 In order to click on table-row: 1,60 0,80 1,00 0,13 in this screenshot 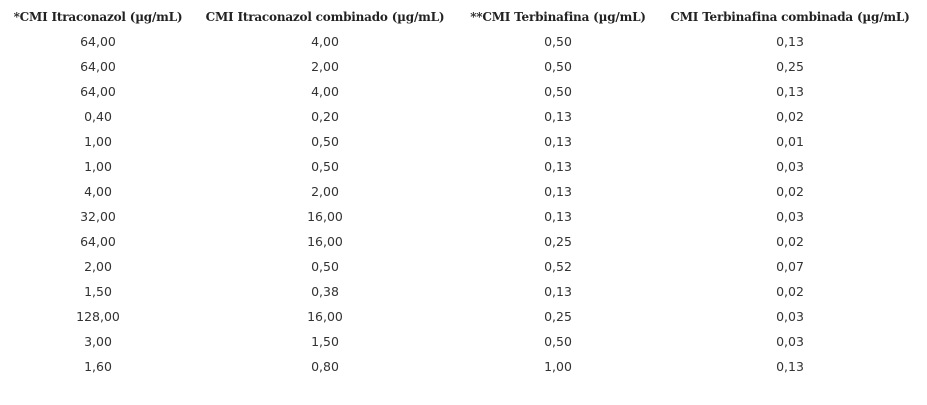, I will do `click(463, 366)`.